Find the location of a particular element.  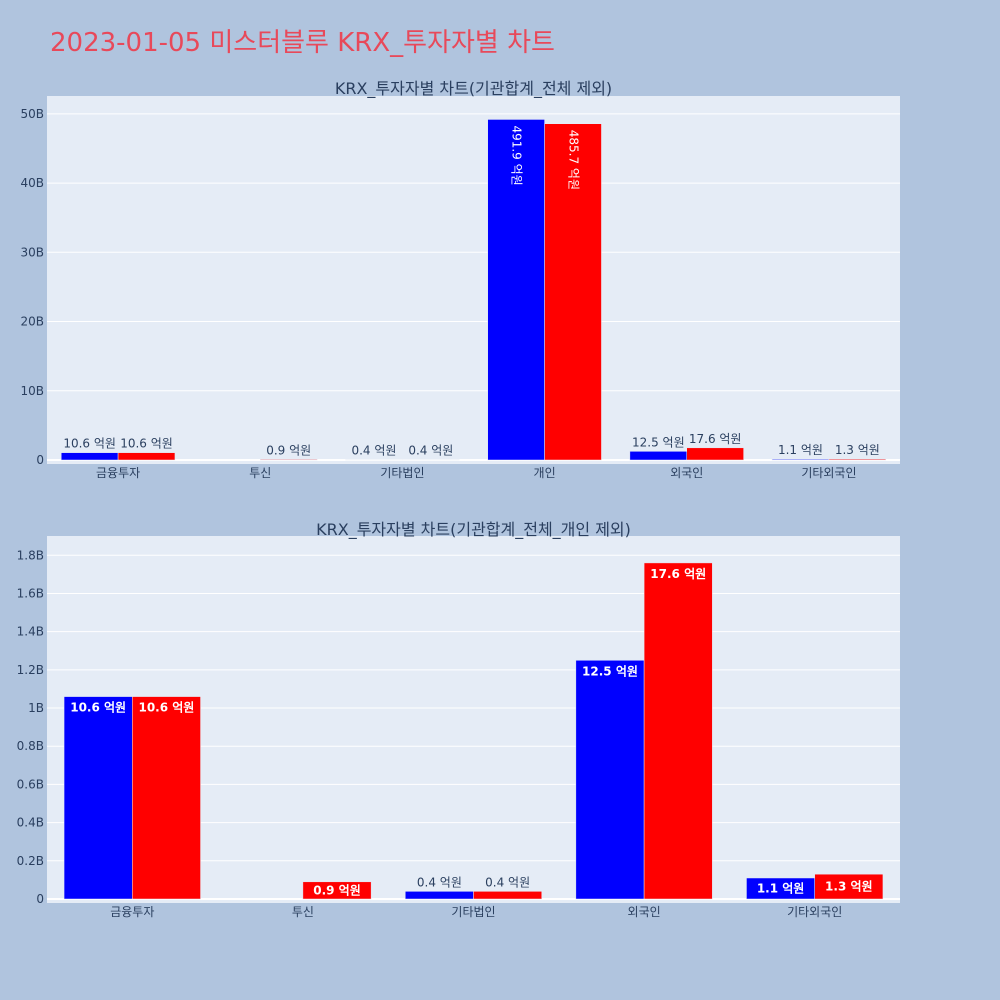

y-tick-label: 50B is located at coordinates (32, 114).